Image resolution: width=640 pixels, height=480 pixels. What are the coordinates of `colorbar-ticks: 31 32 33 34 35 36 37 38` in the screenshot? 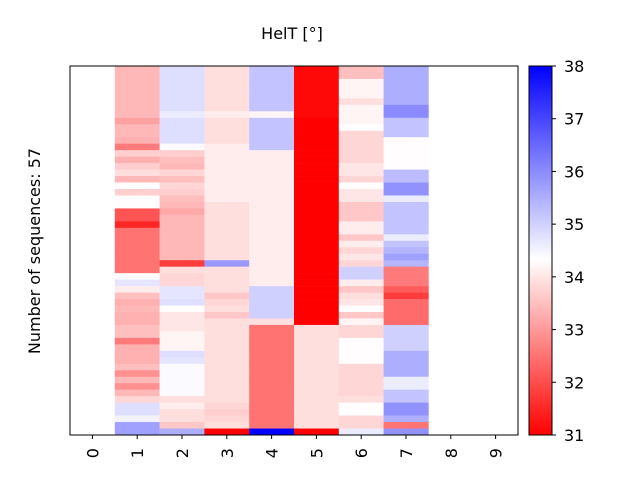 It's located at (568, 251).